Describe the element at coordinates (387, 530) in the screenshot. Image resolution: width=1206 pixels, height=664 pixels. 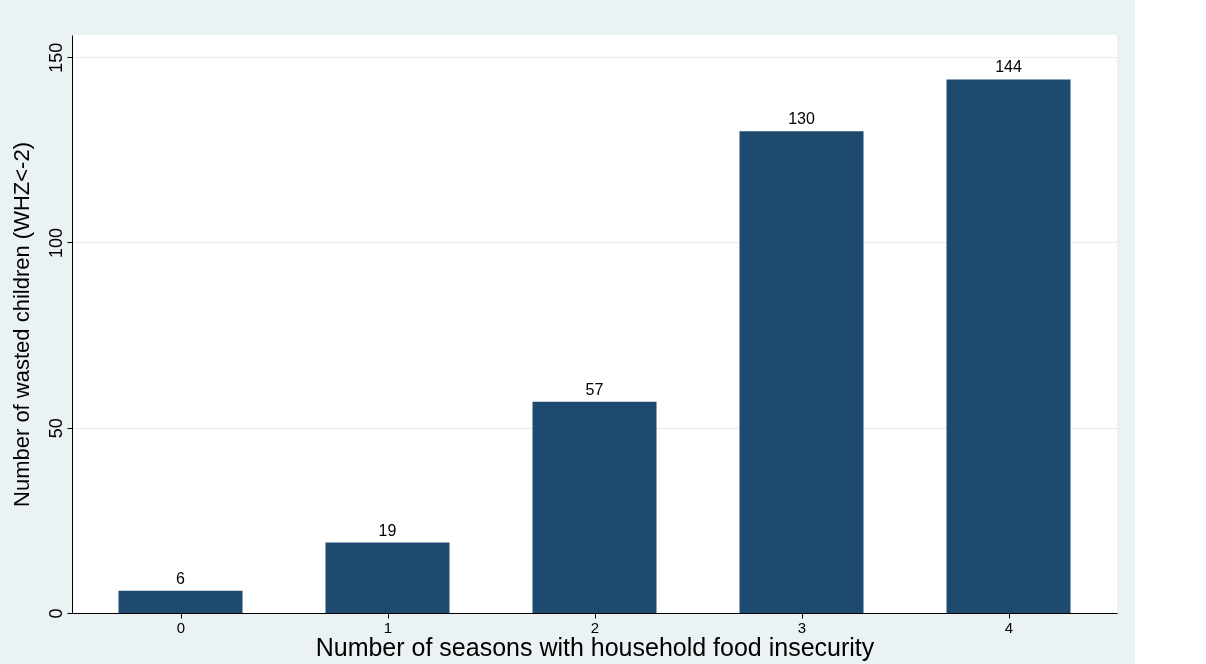
I see `data-label: 19` at that location.